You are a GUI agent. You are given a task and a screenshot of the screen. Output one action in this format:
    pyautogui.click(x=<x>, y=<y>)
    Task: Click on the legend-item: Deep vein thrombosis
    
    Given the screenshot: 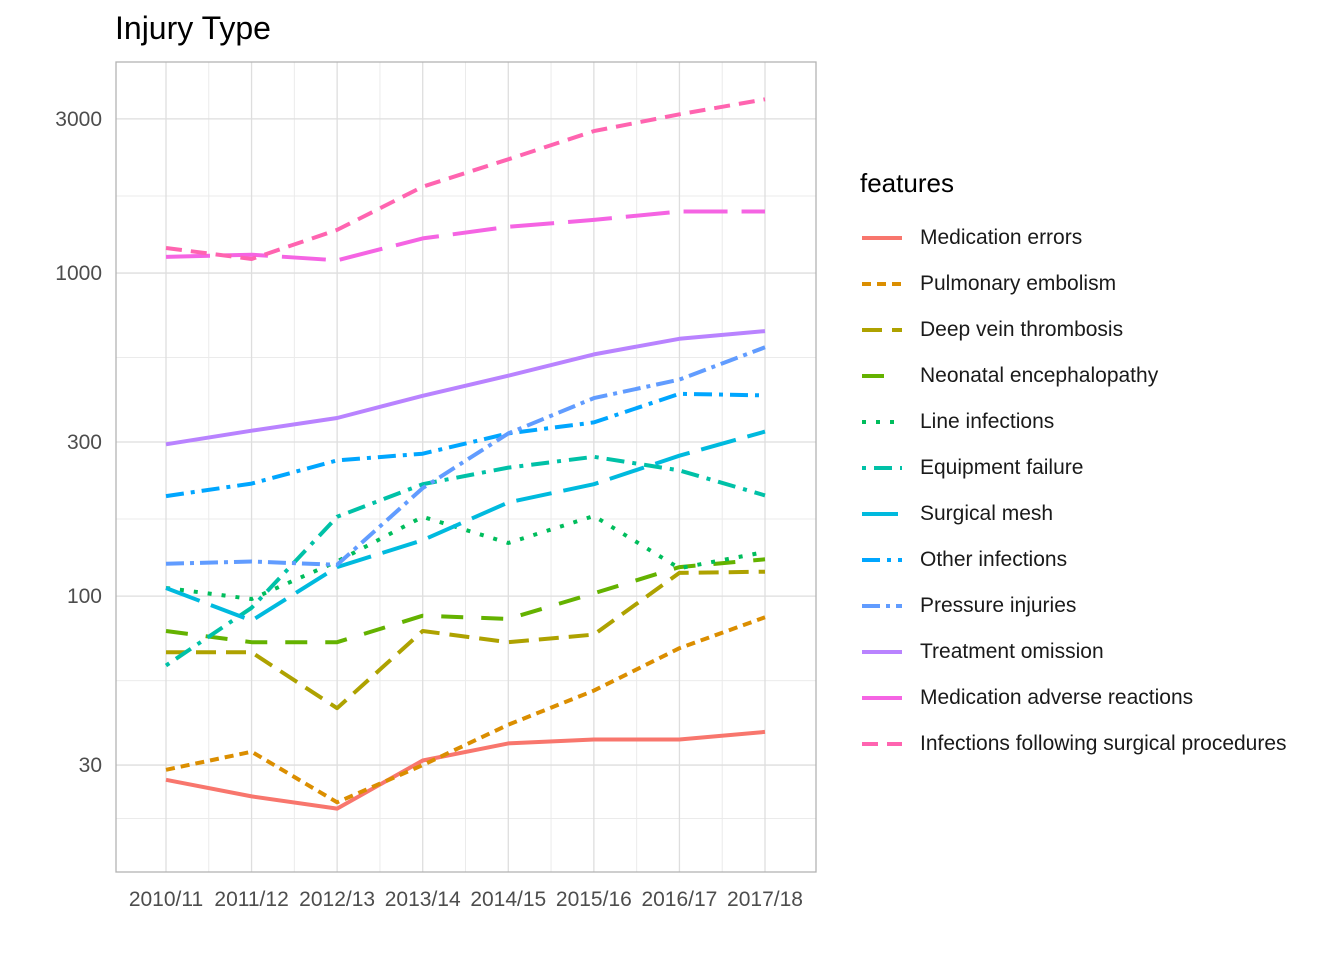 What is the action you would take?
    pyautogui.click(x=1073, y=330)
    